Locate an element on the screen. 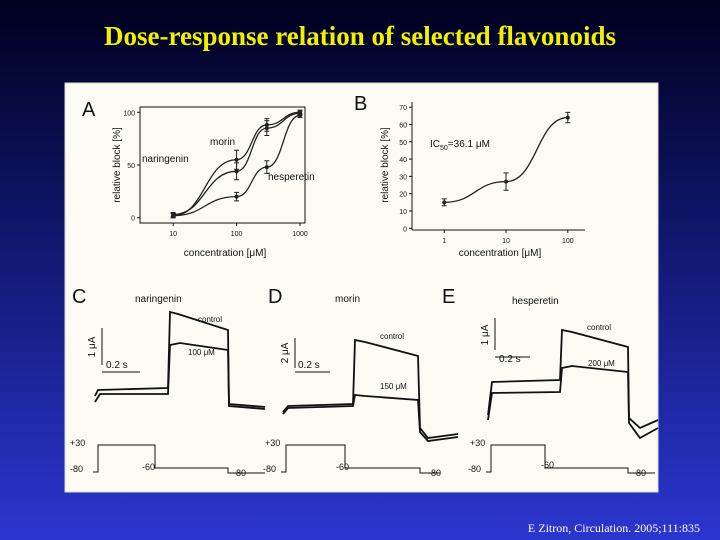  annotation-subscript: 50 is located at coordinates (444, 148).